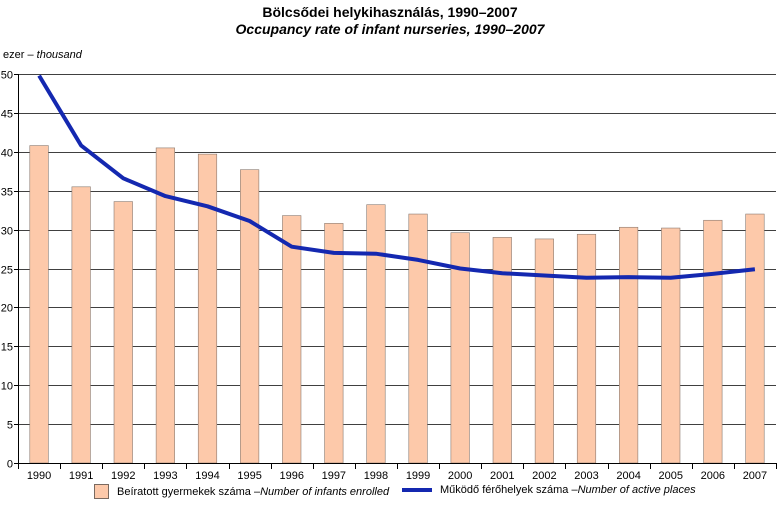 The width and height of the screenshot is (780, 505). I want to click on chart-title: Bölcsődei helykihasználás, 1990–2007, so click(390, 12).